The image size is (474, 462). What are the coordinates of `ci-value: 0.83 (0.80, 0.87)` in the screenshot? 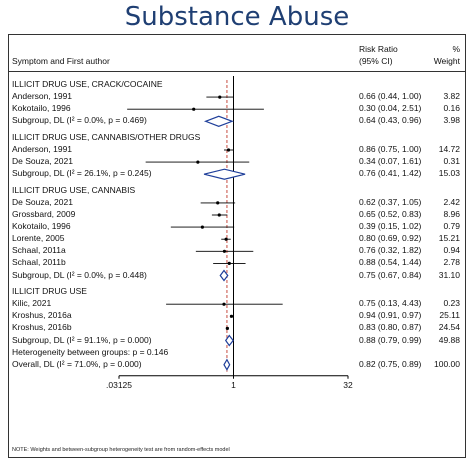 It's located at (390, 327).